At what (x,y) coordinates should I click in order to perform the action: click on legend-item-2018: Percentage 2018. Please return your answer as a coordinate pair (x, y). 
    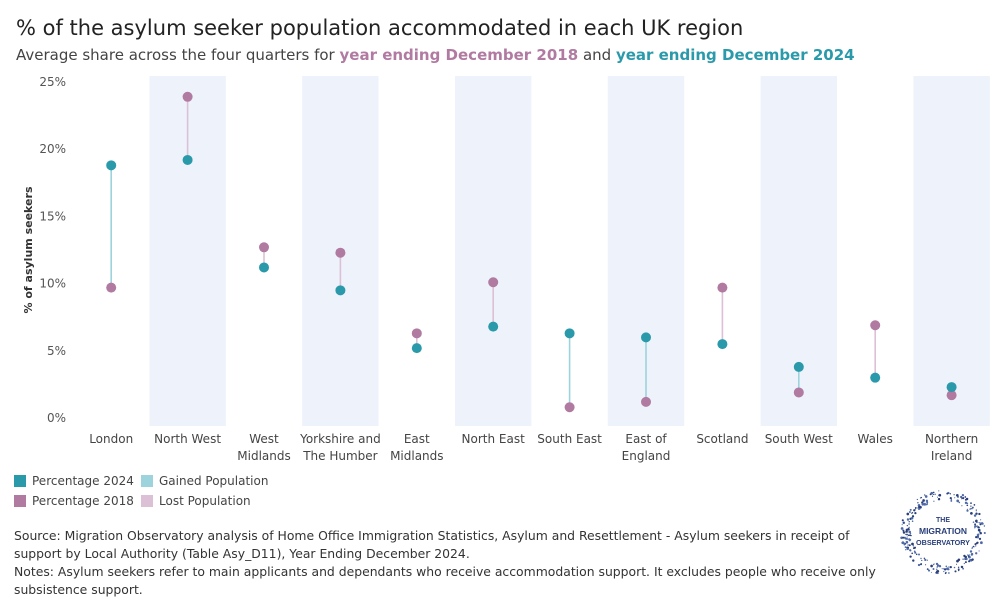
    Looking at the image, I should click on (74, 501).